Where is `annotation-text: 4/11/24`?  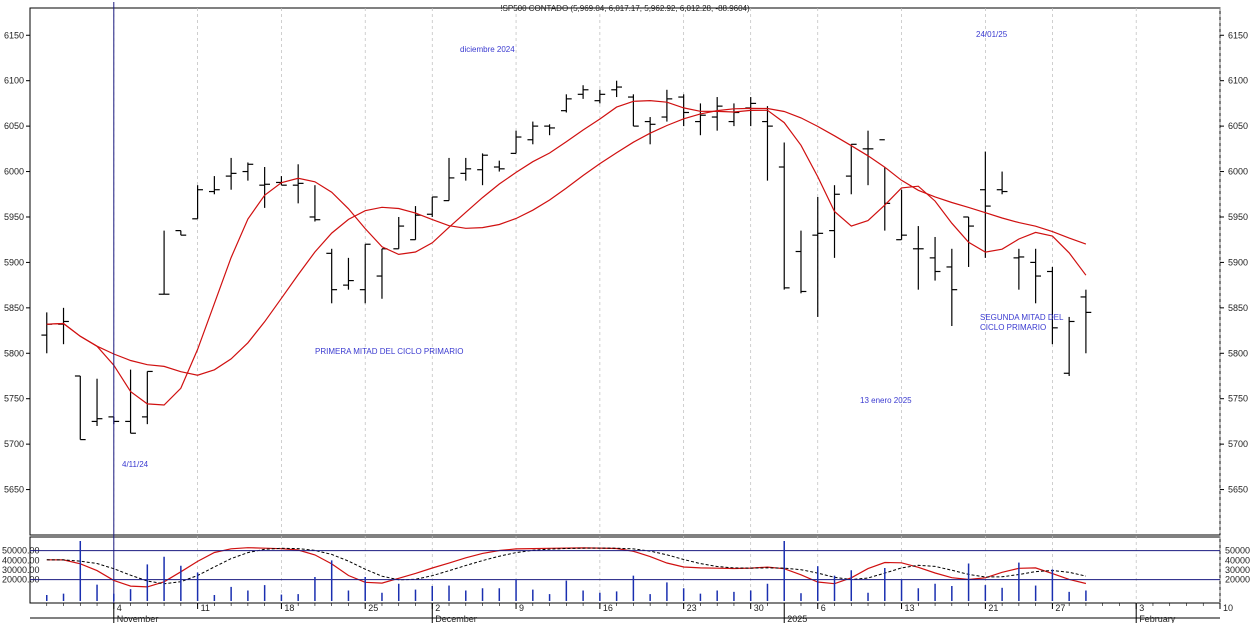 annotation-text: 4/11/24 is located at coordinates (135, 464).